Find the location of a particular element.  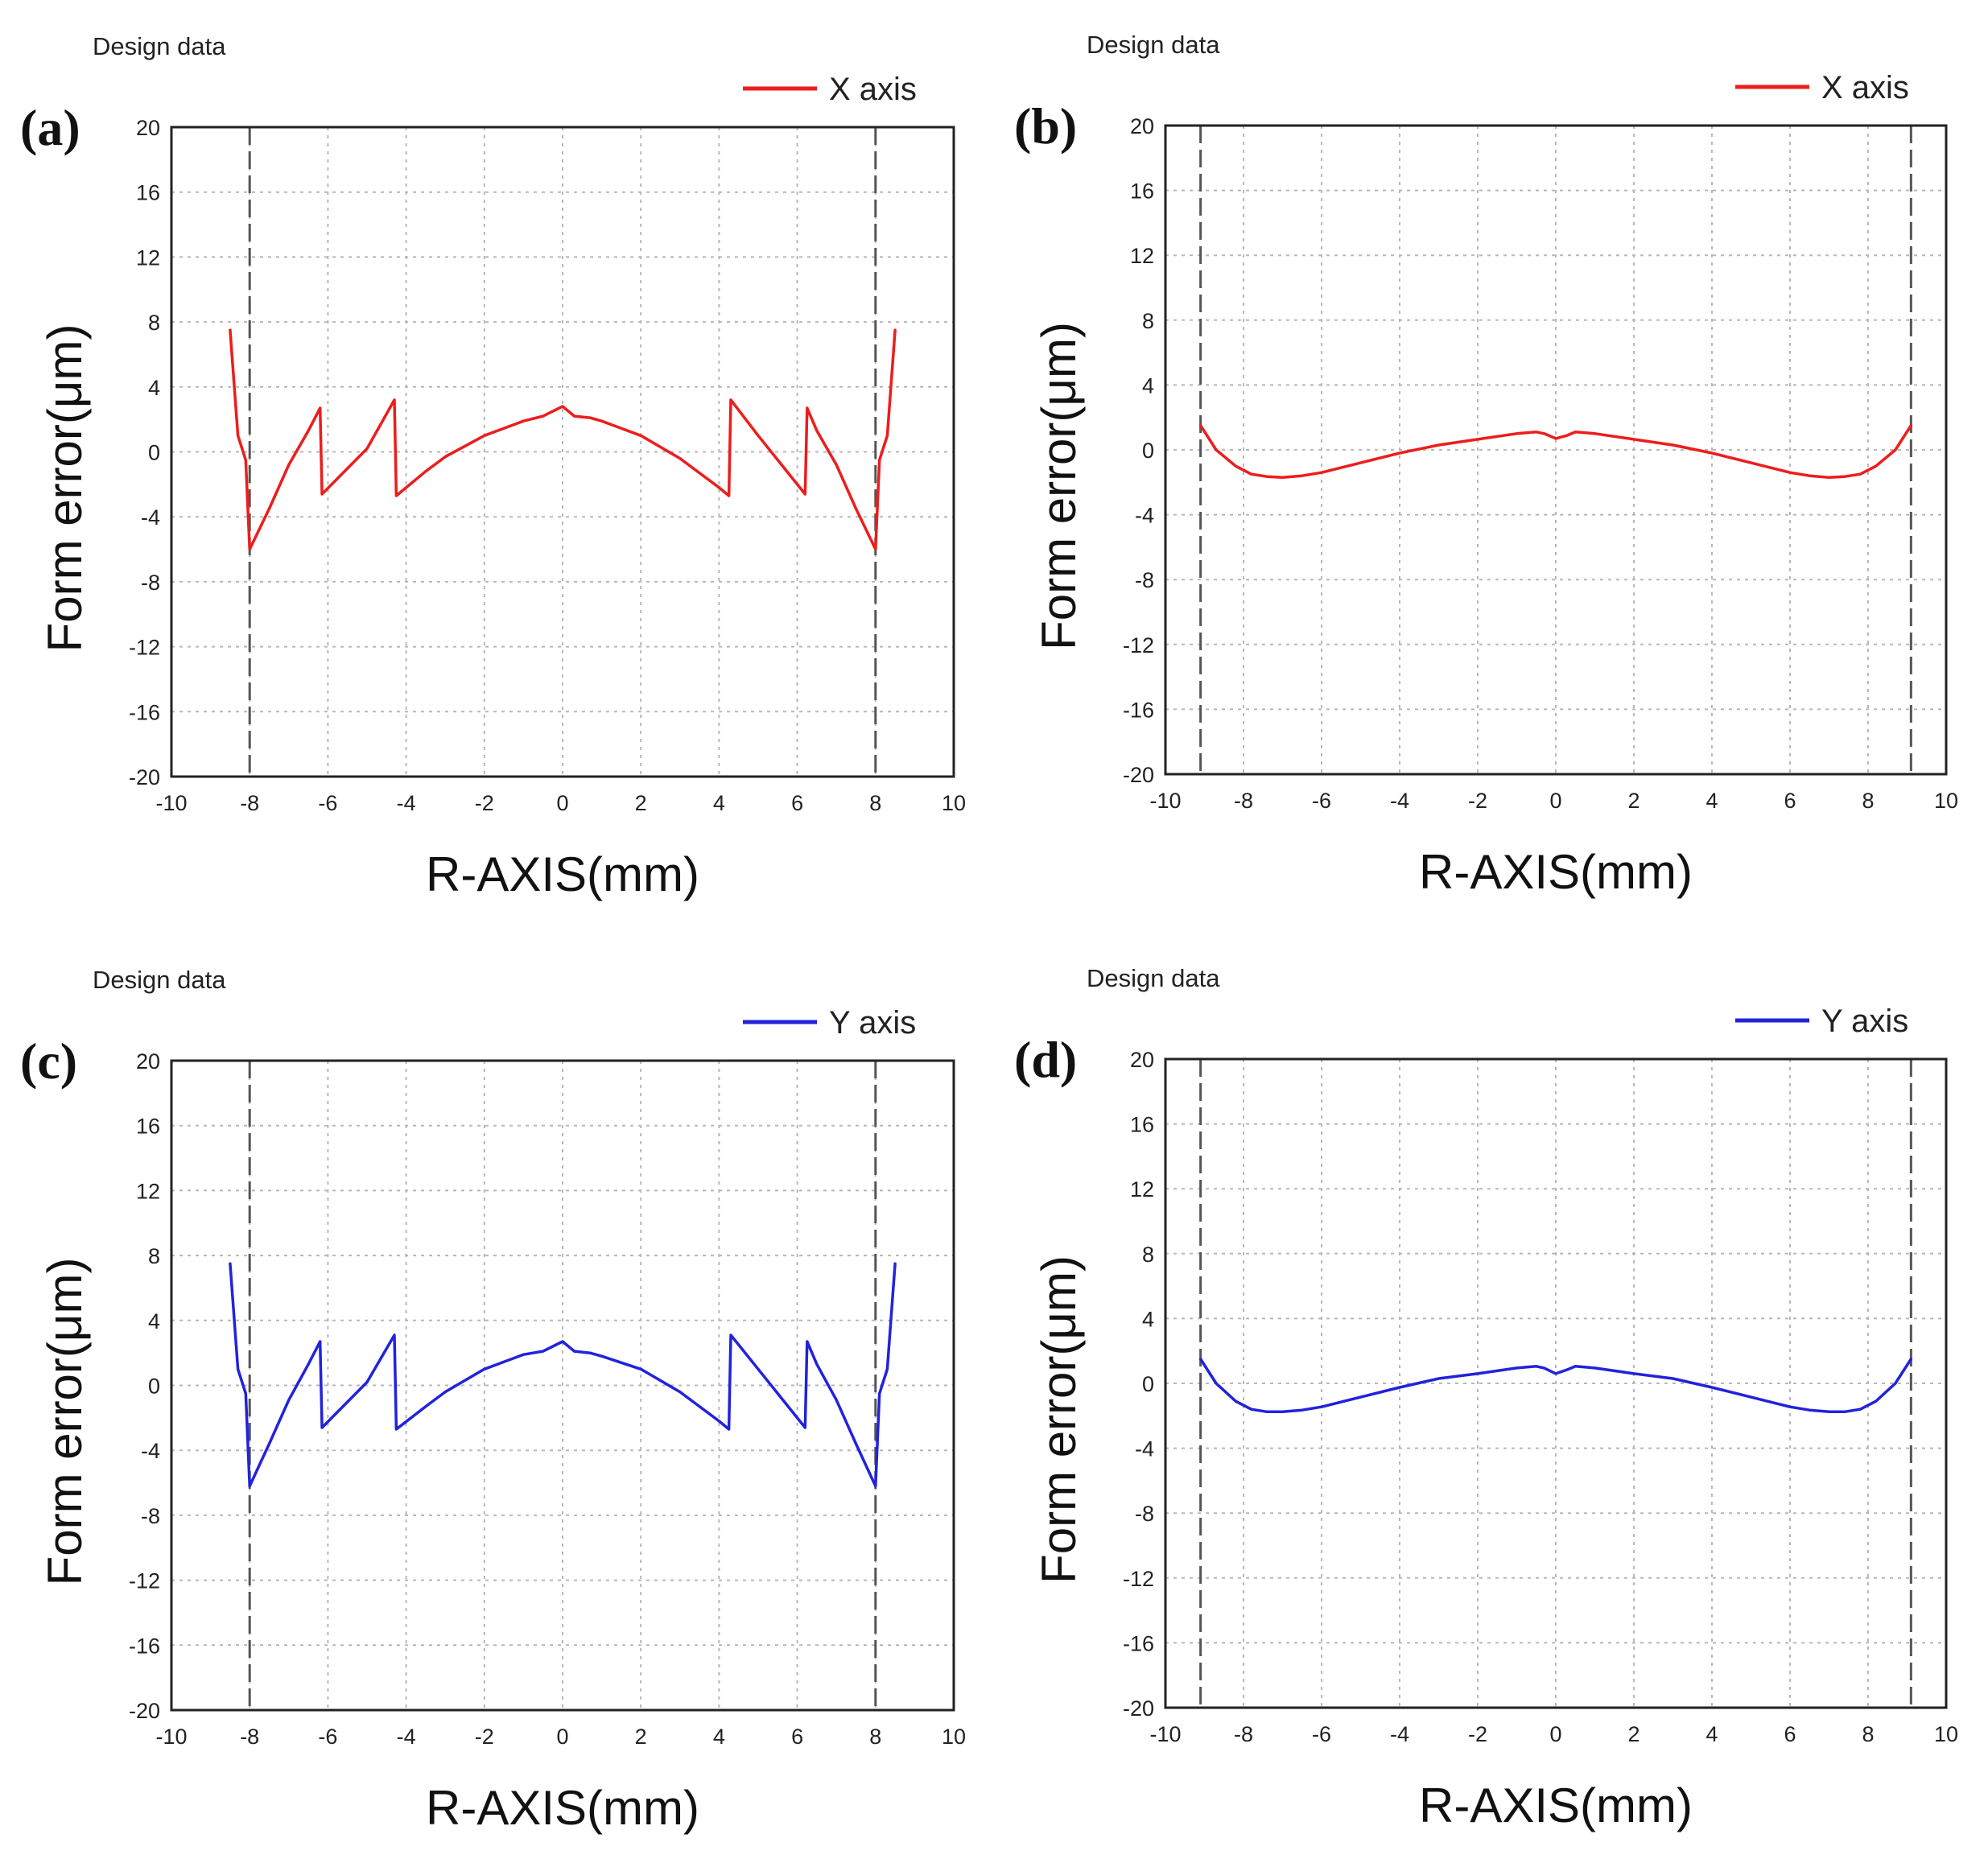

legend-label: Y axis is located at coordinates (872, 1023).